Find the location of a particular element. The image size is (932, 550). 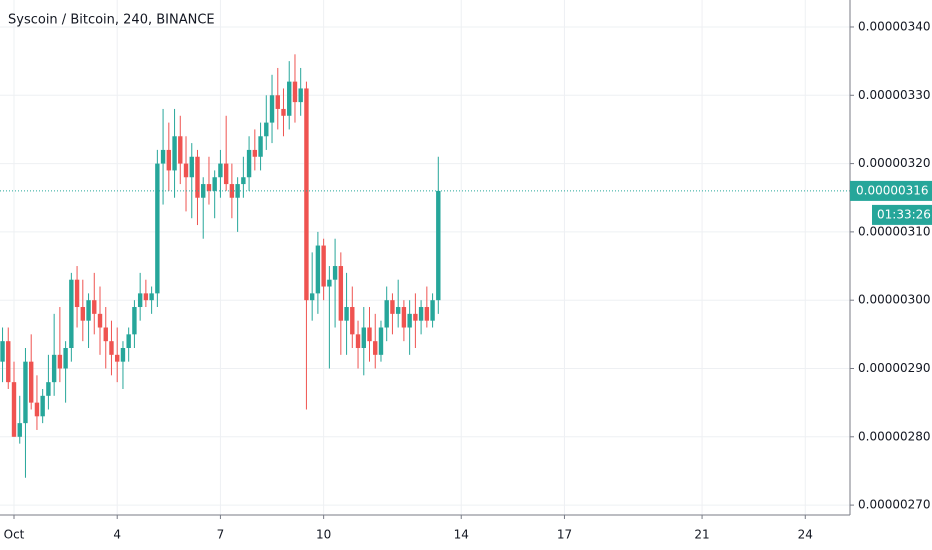

x-tick-label: 4 is located at coordinates (117, 535).